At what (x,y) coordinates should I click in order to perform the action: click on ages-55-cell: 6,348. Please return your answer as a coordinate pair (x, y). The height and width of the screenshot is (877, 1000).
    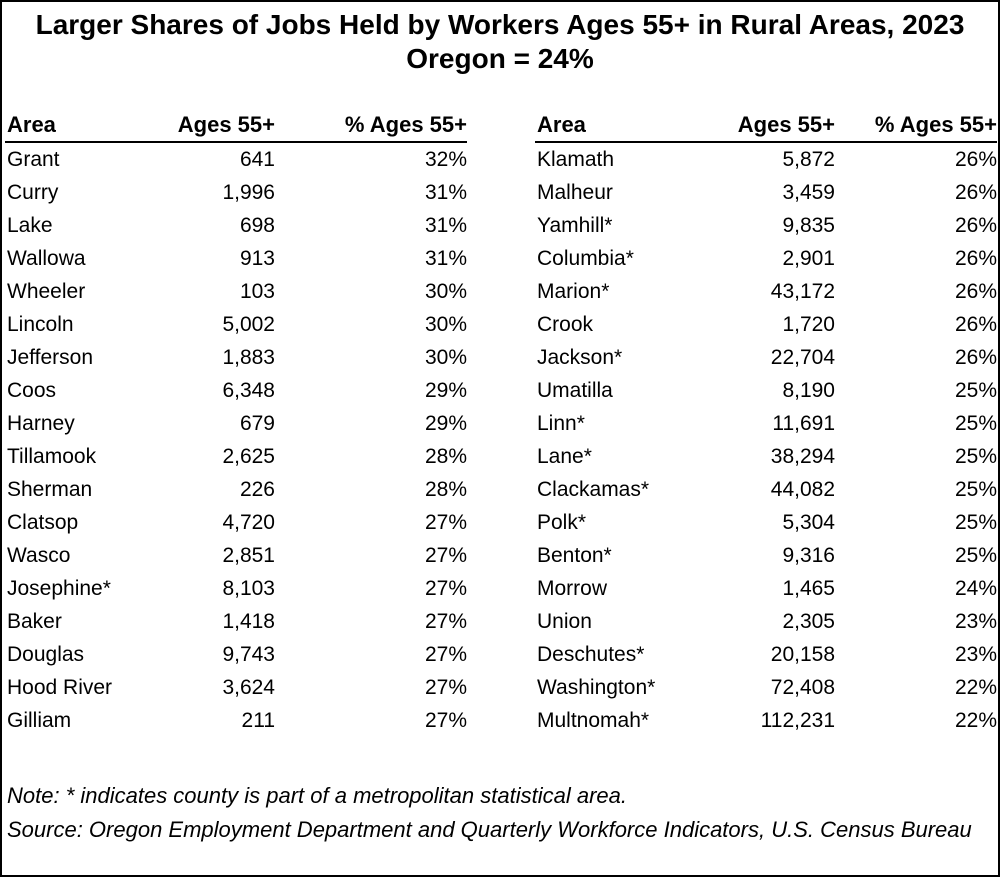
    Looking at the image, I should click on (248, 390).